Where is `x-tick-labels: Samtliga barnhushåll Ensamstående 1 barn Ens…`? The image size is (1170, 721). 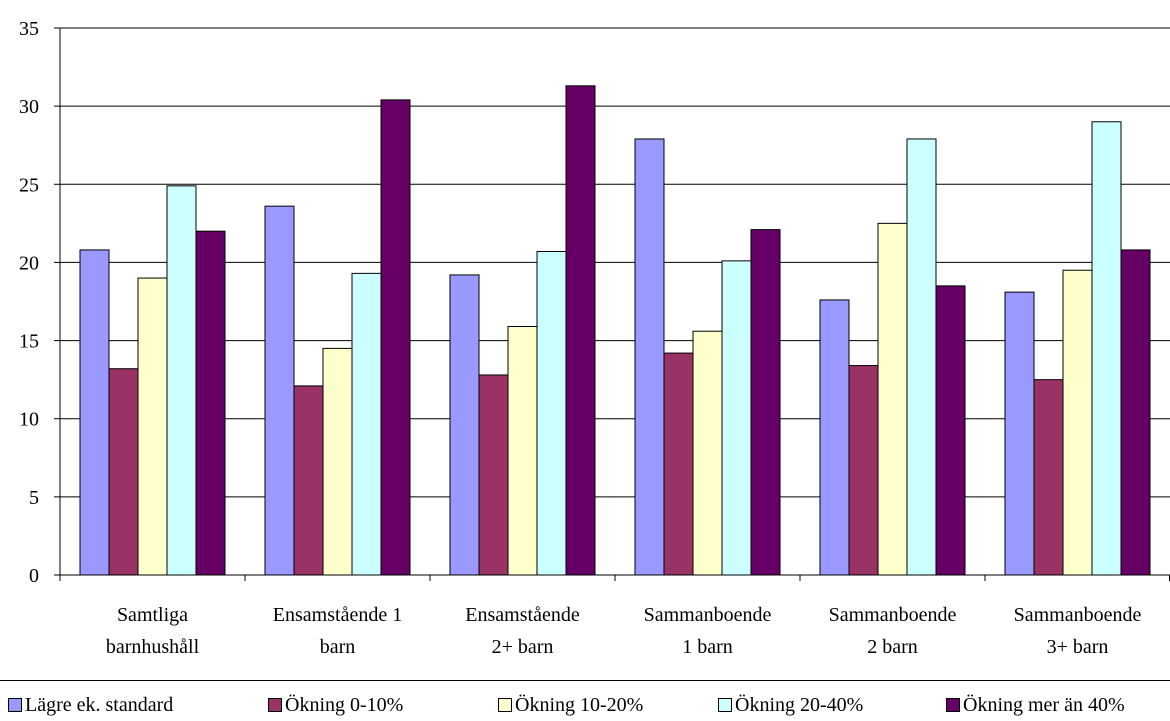
x-tick-labels: Samtliga barnhushåll Ensamstående 1 barn Ens… is located at coordinates (624, 631).